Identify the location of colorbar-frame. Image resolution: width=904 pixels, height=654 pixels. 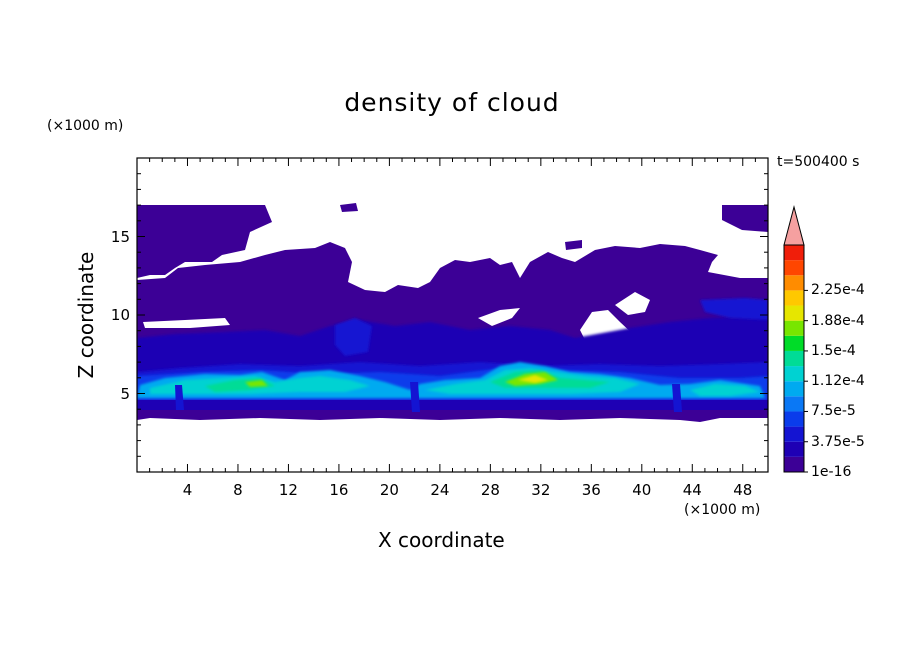
(794, 358).